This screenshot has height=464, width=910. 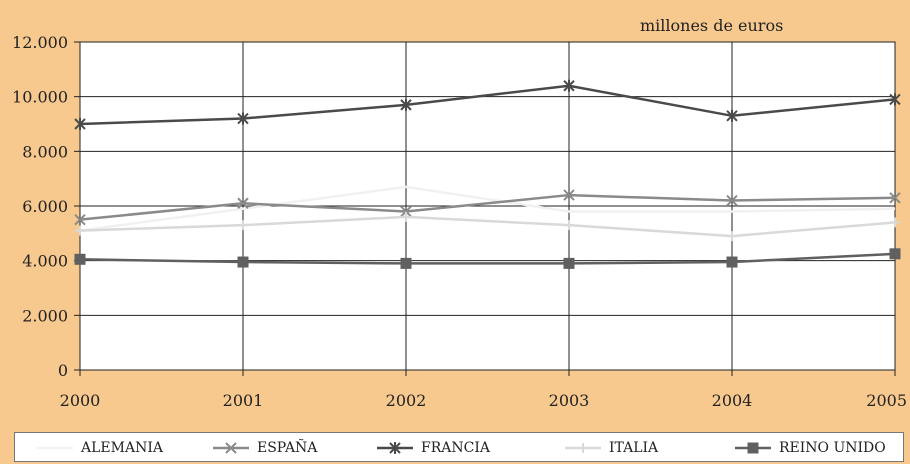 What do you see at coordinates (122, 448) in the screenshot?
I see `legend-label: ALEMANIA` at bounding box center [122, 448].